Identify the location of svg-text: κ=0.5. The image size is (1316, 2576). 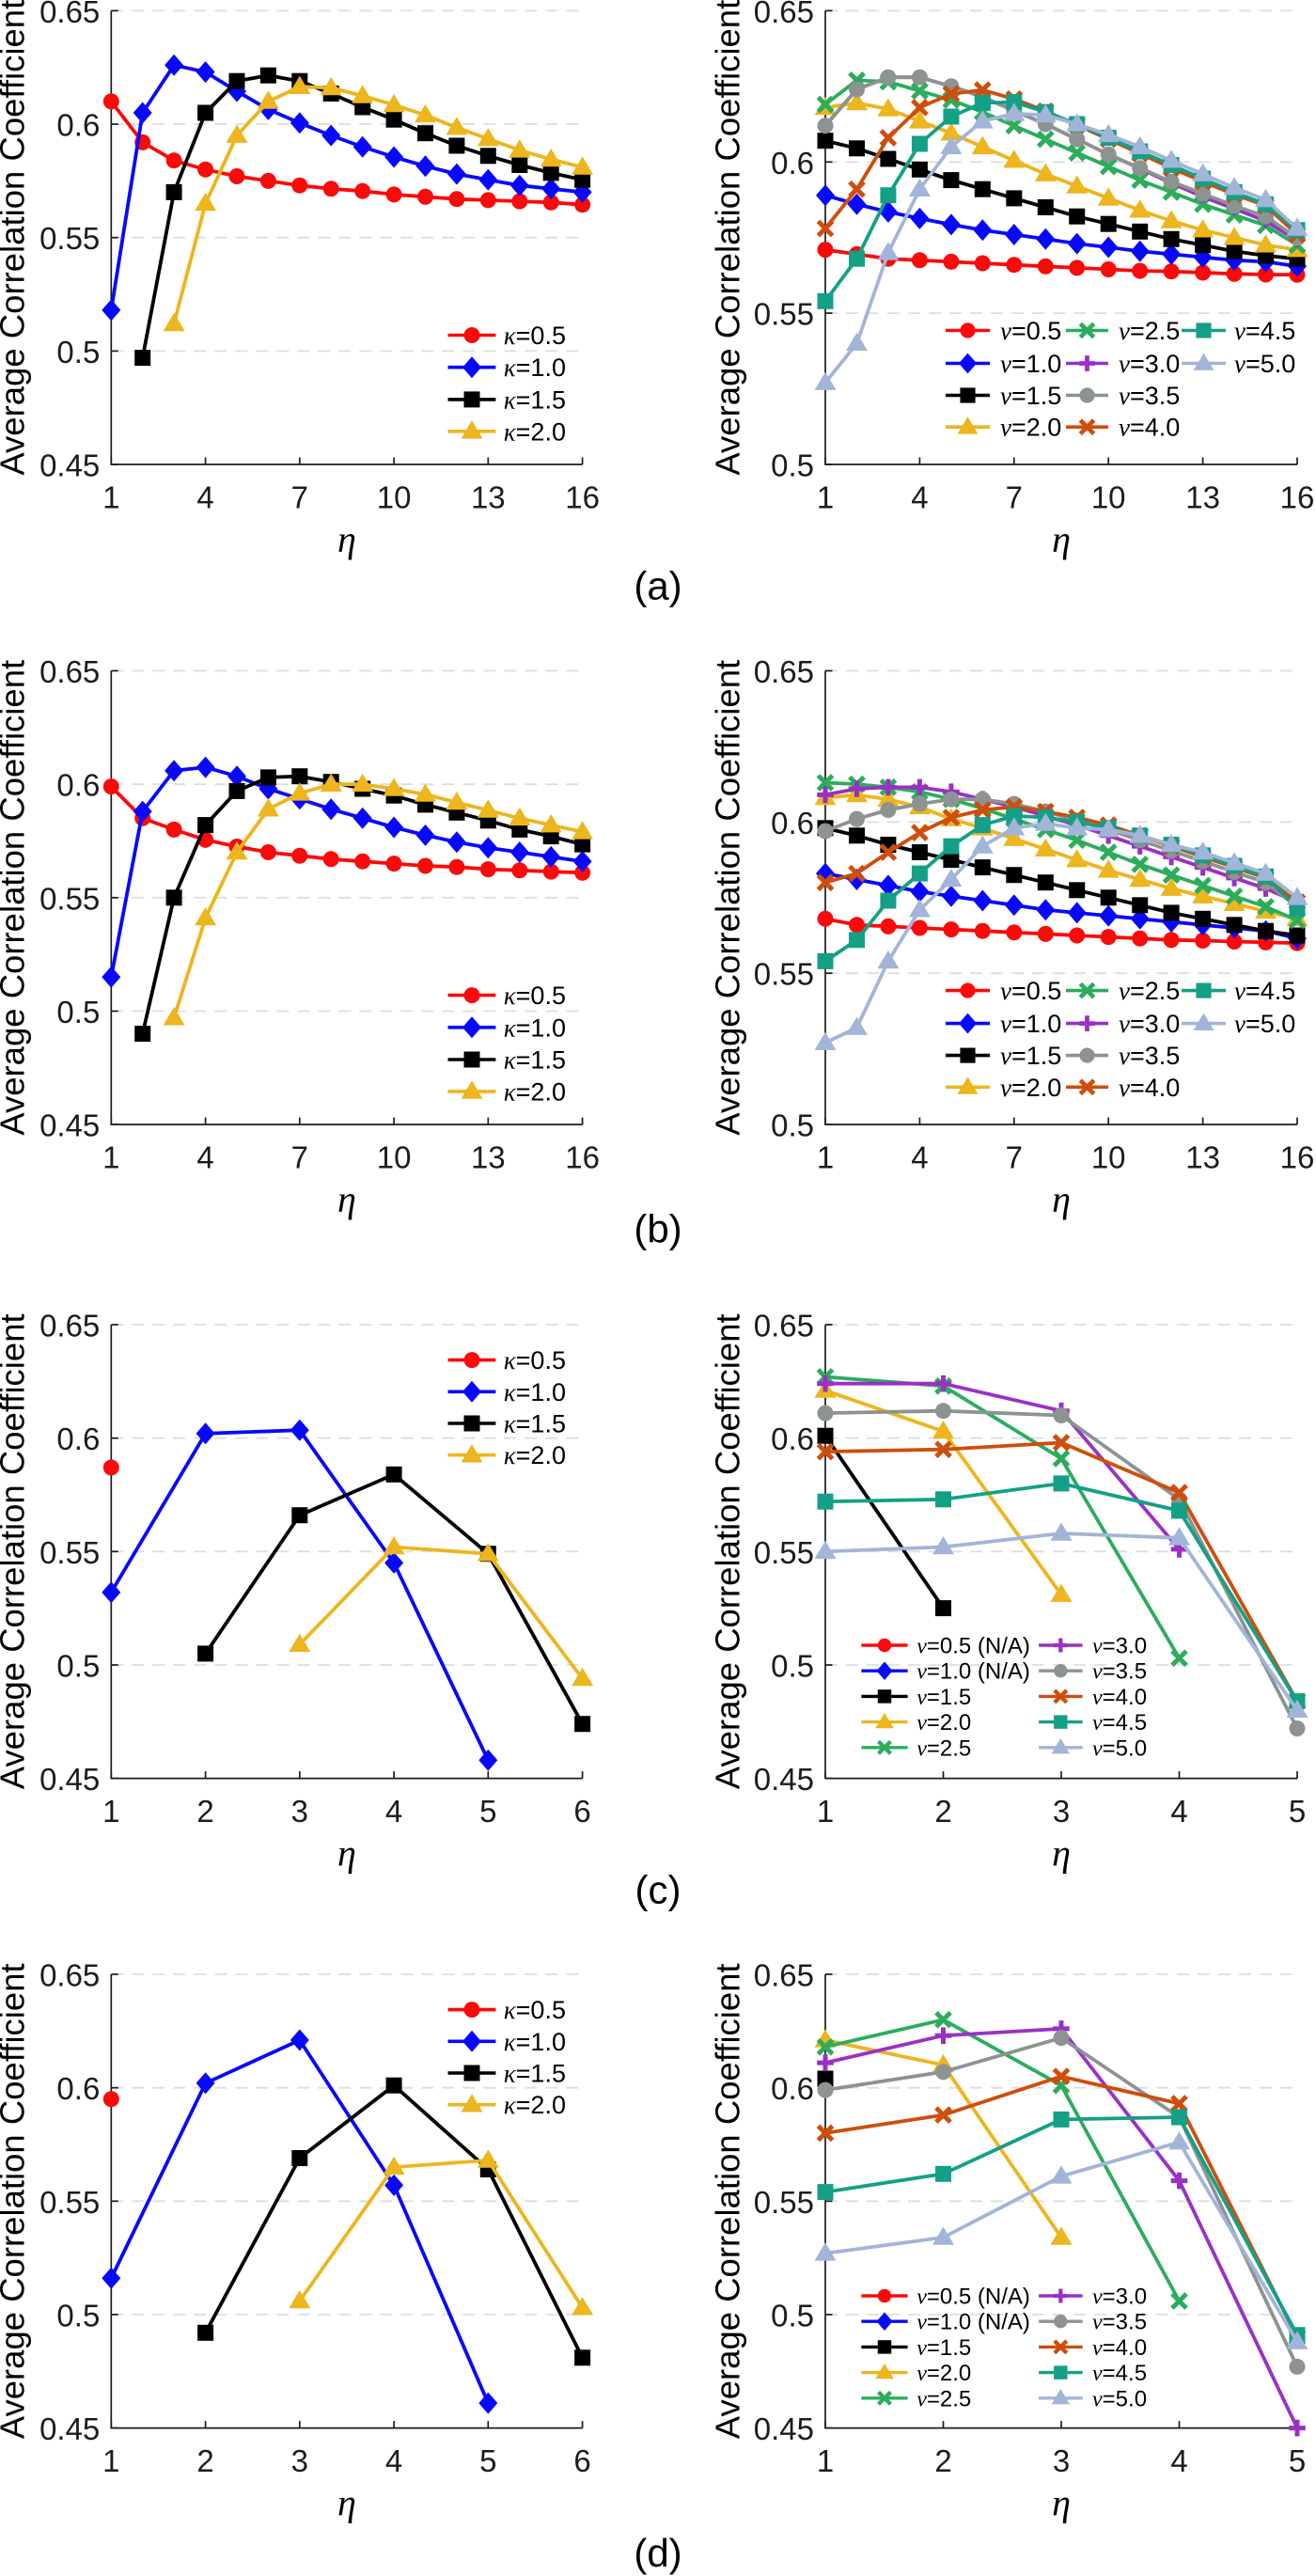
(535, 996).